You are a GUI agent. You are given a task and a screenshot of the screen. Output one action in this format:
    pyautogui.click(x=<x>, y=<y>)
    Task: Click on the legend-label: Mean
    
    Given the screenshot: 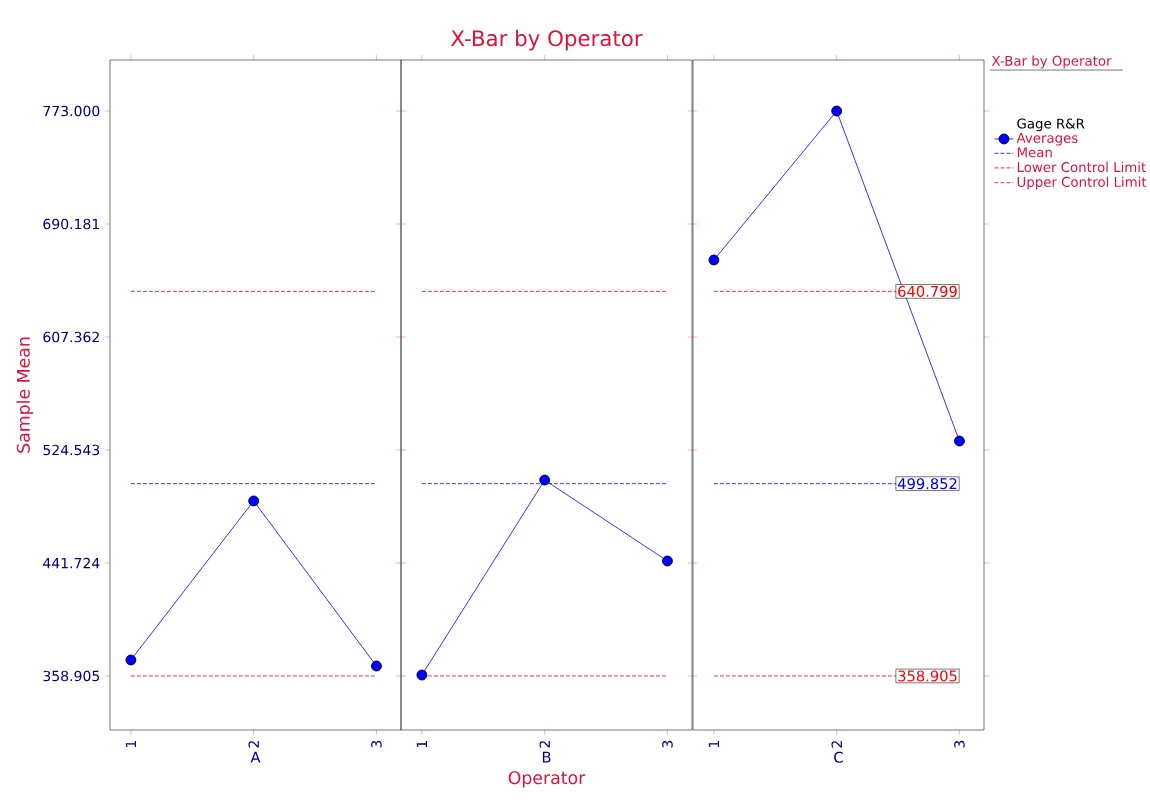 What is the action you would take?
    pyautogui.click(x=1034, y=152)
    